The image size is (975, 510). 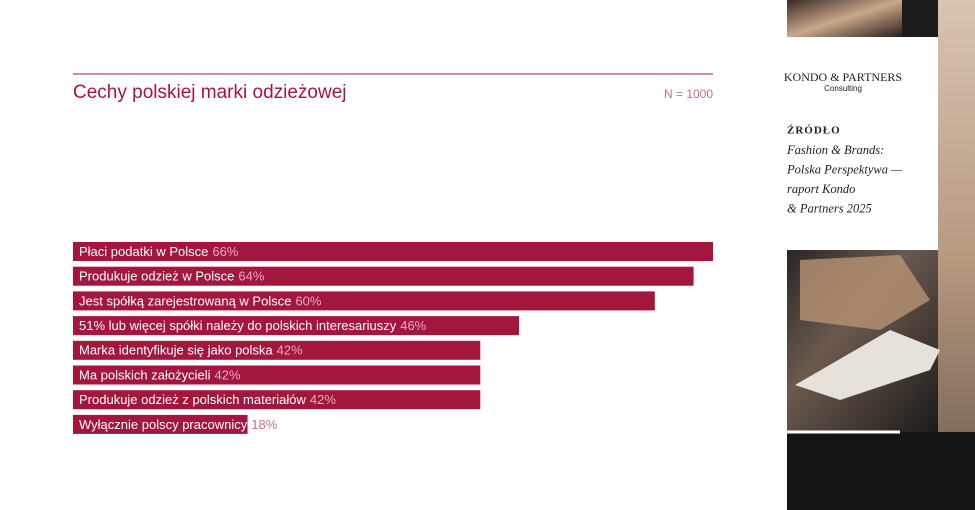 What do you see at coordinates (844, 169) in the screenshot?
I see `source-line: Polska Perspektywa —` at bounding box center [844, 169].